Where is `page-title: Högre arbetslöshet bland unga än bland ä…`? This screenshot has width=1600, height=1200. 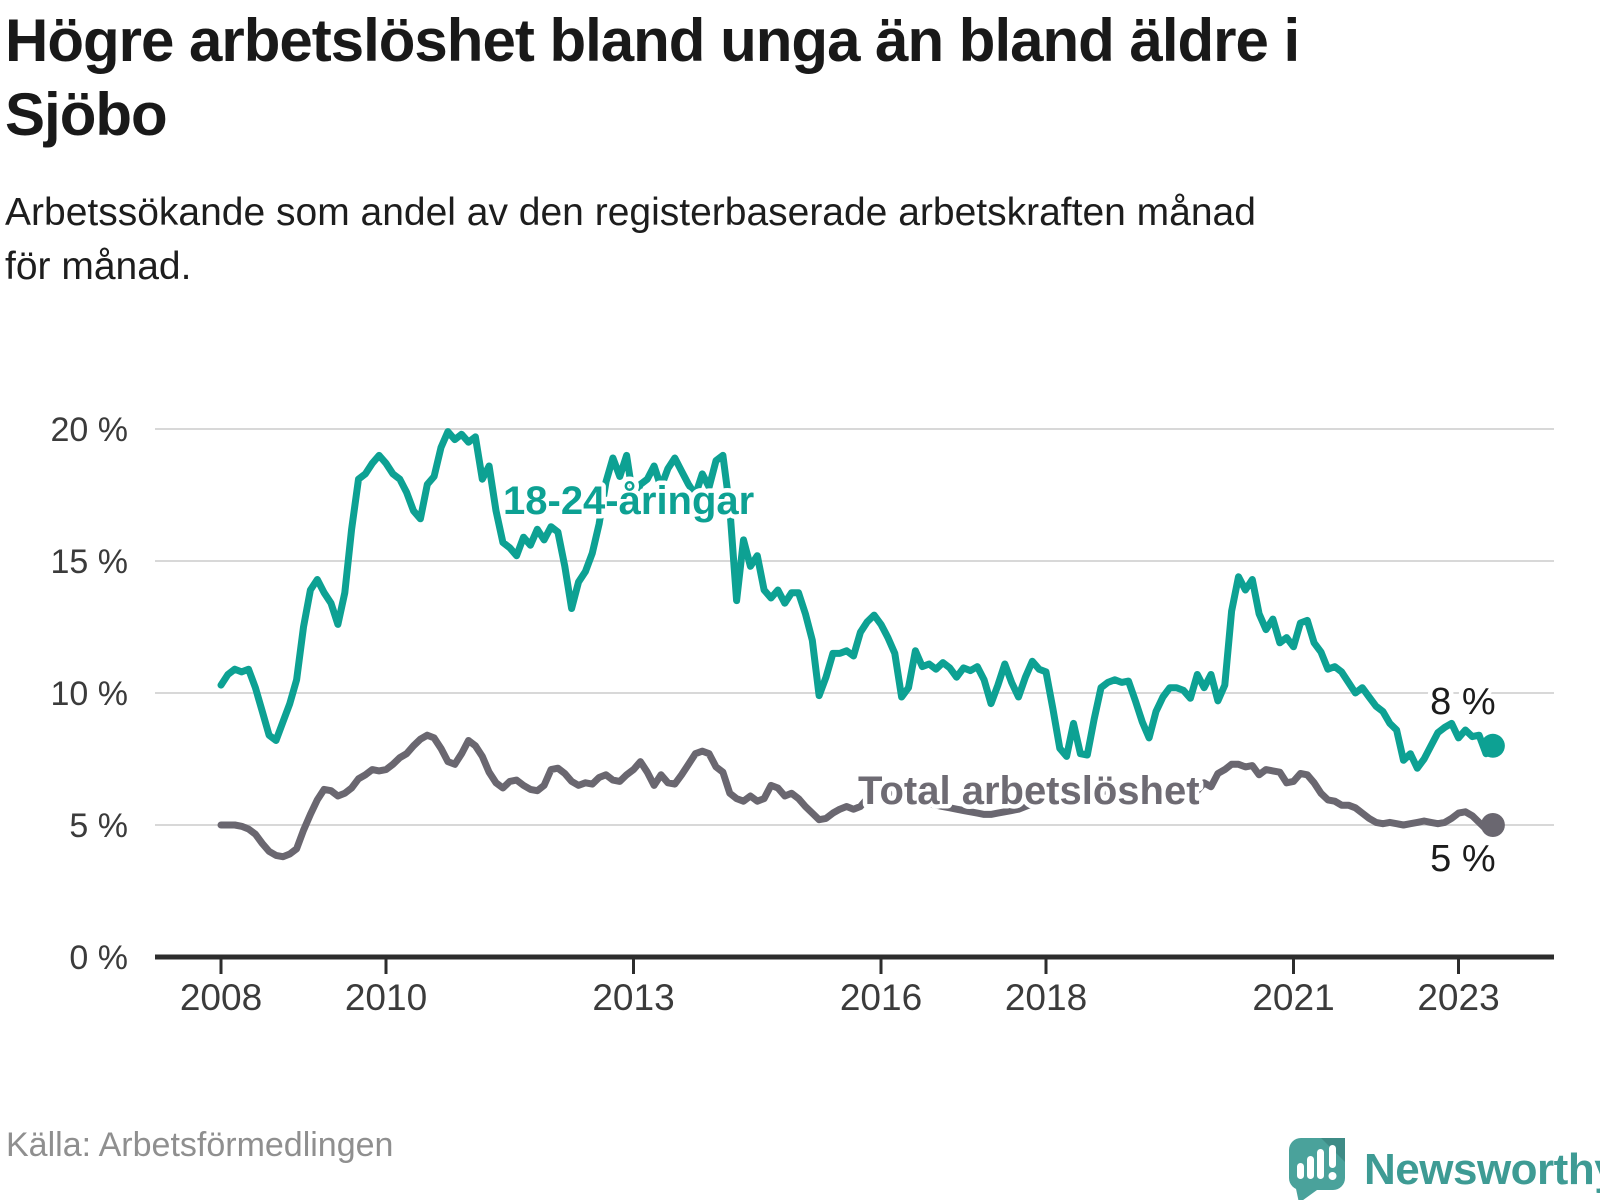
page-title: Högre arbetslöshet bland unga än bland ä… is located at coordinates (795, 78).